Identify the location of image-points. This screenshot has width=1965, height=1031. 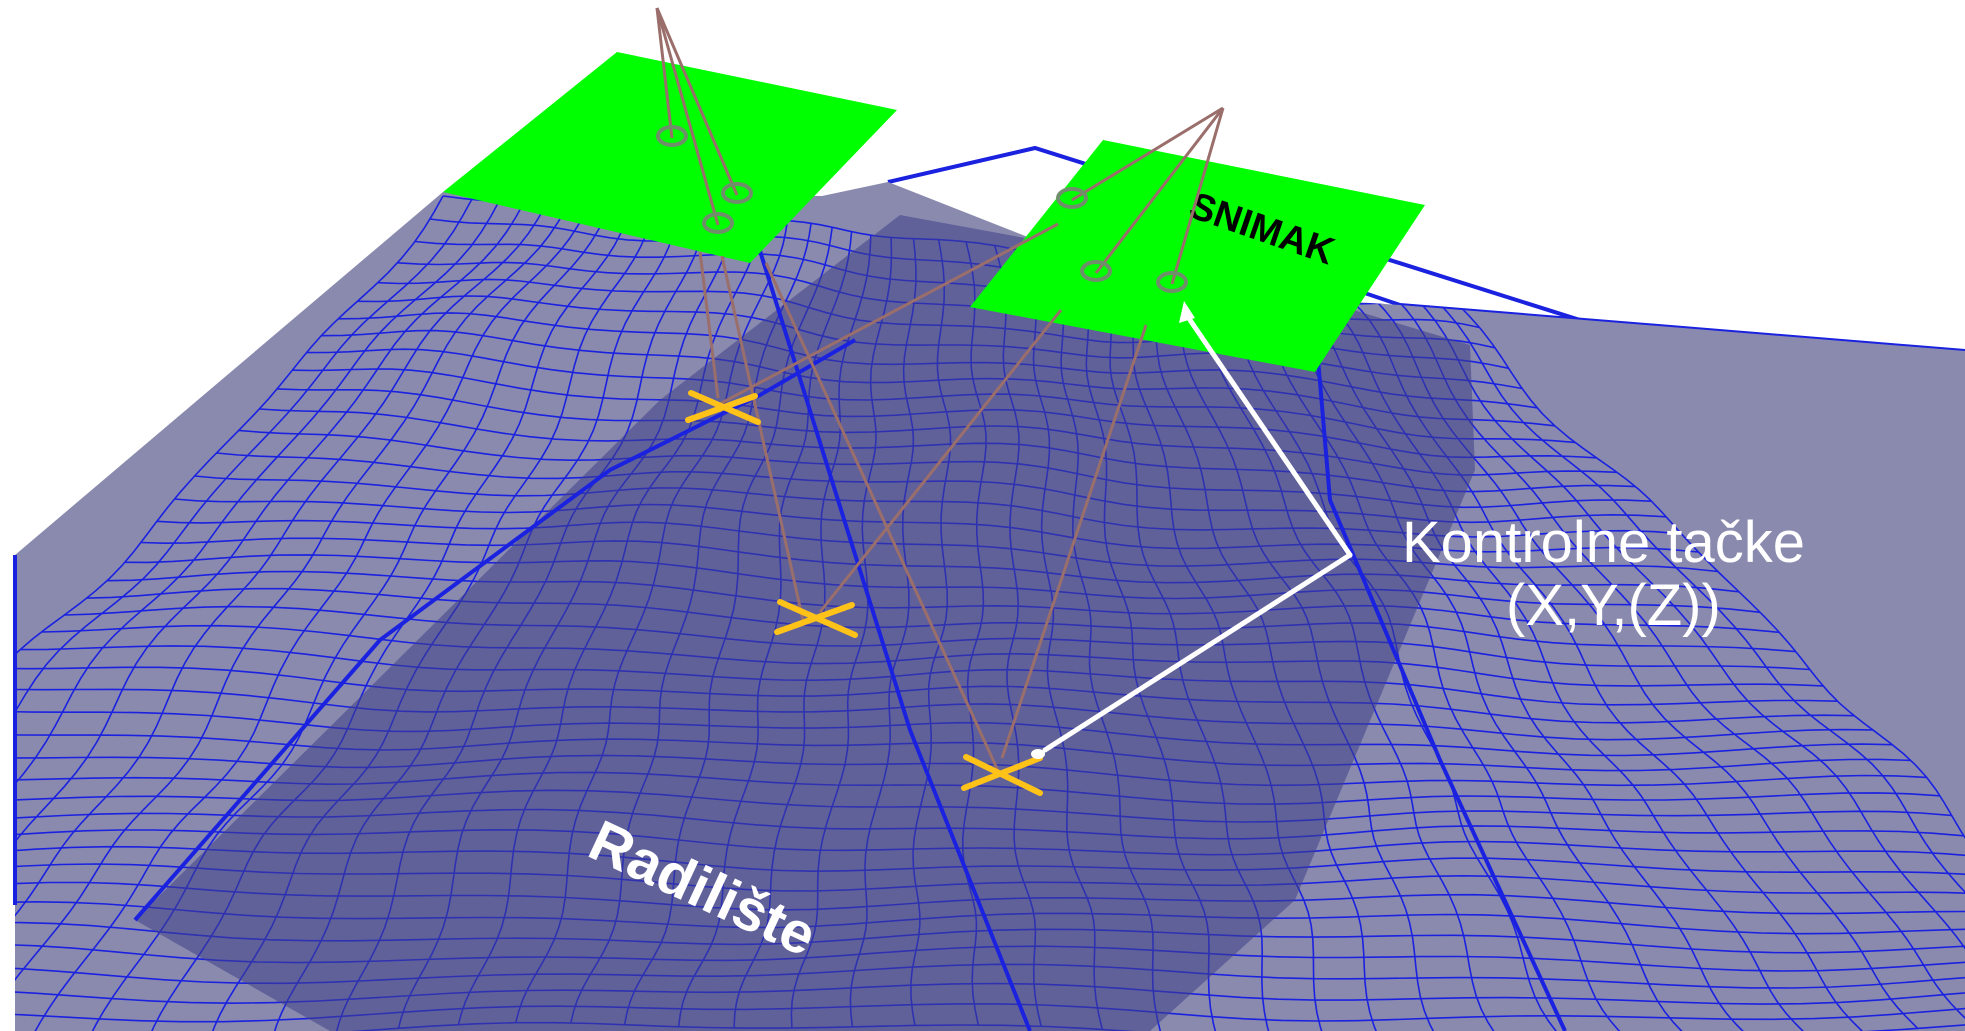
(922, 209).